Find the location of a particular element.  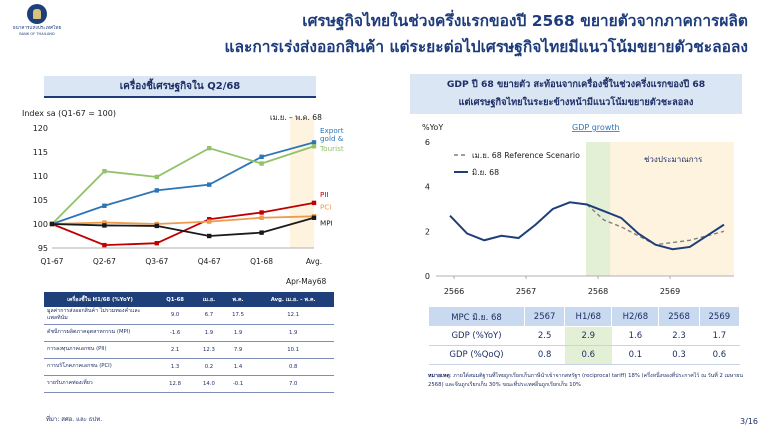

table-row: GDP (%QoQ) 0.8 0.6 0.1 0.3 0.6 is located at coordinates (584, 355).